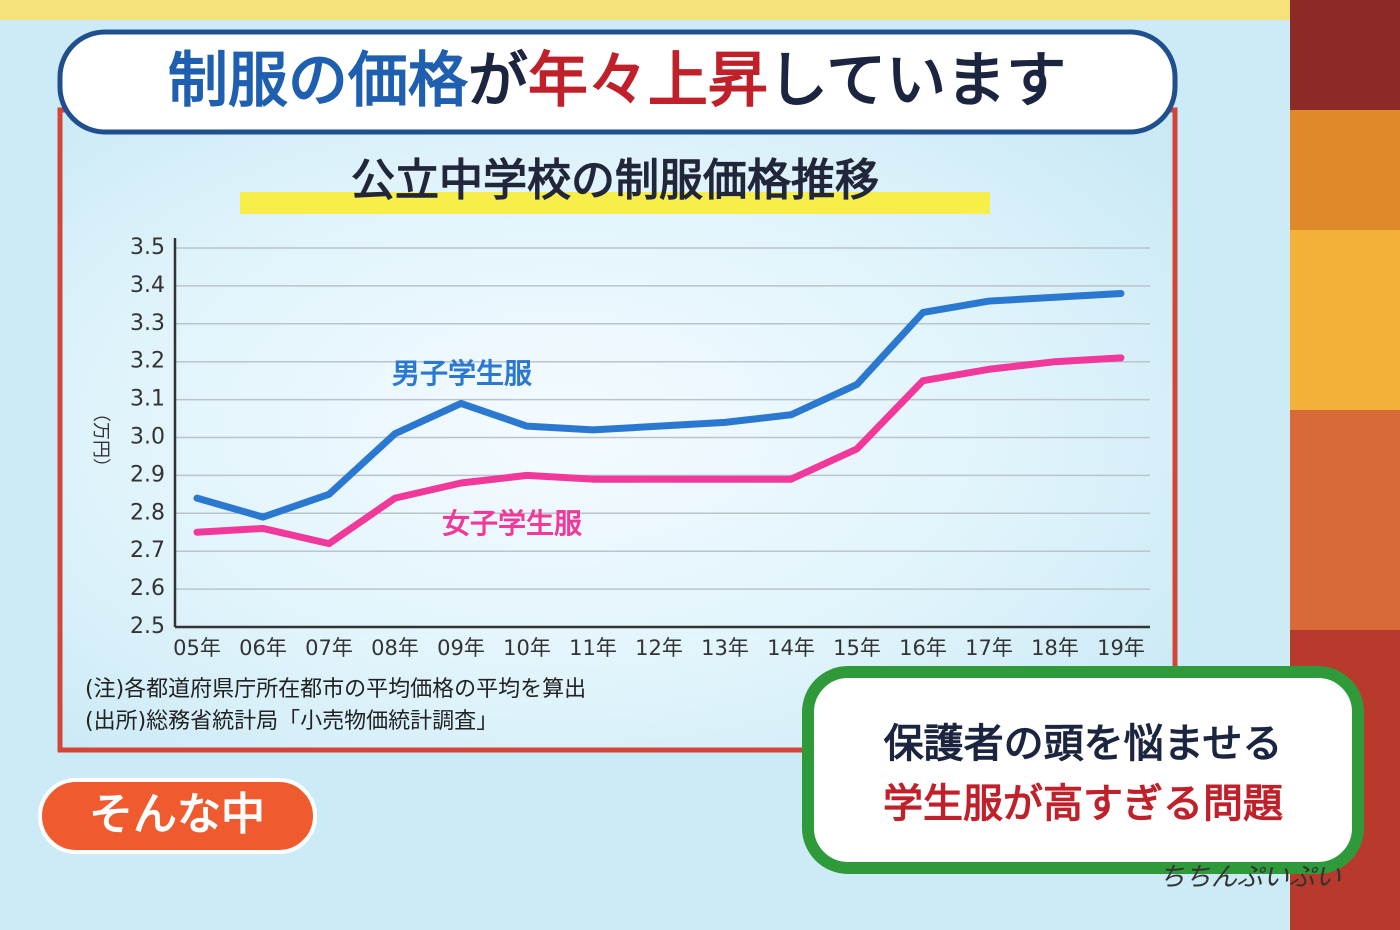  What do you see at coordinates (197, 648) in the screenshot?
I see `x-tick-label: 05年` at bounding box center [197, 648].